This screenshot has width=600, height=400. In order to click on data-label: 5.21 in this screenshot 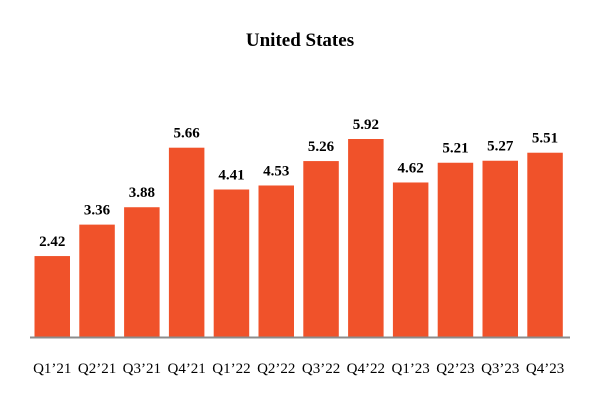, I will do `click(455, 149)`.